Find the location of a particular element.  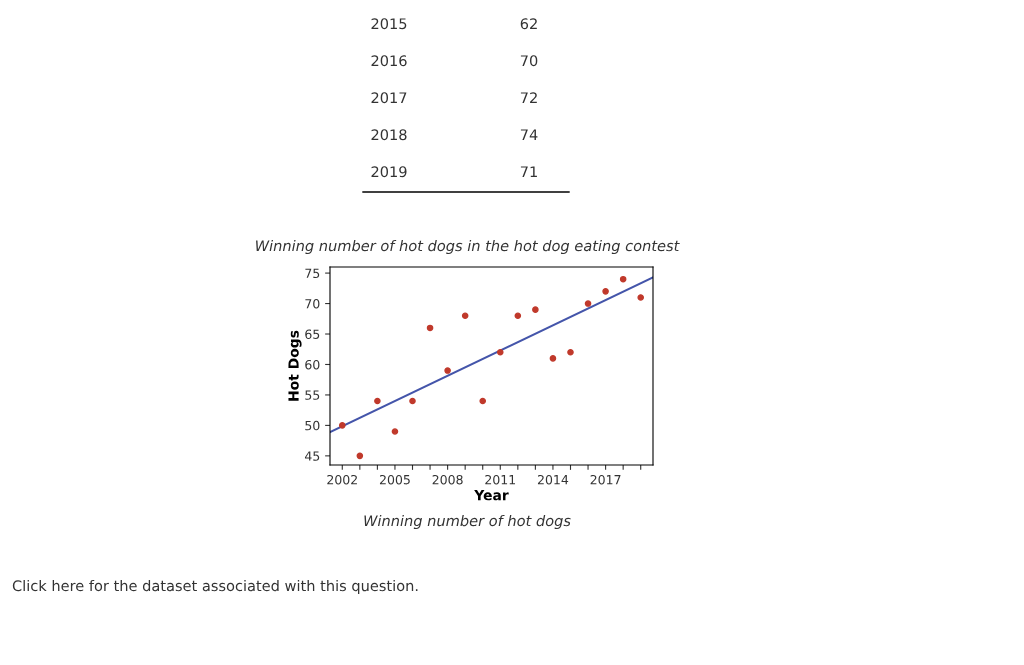

text: Click here for the dataset associated with this question. is located at coordinates (215, 587).